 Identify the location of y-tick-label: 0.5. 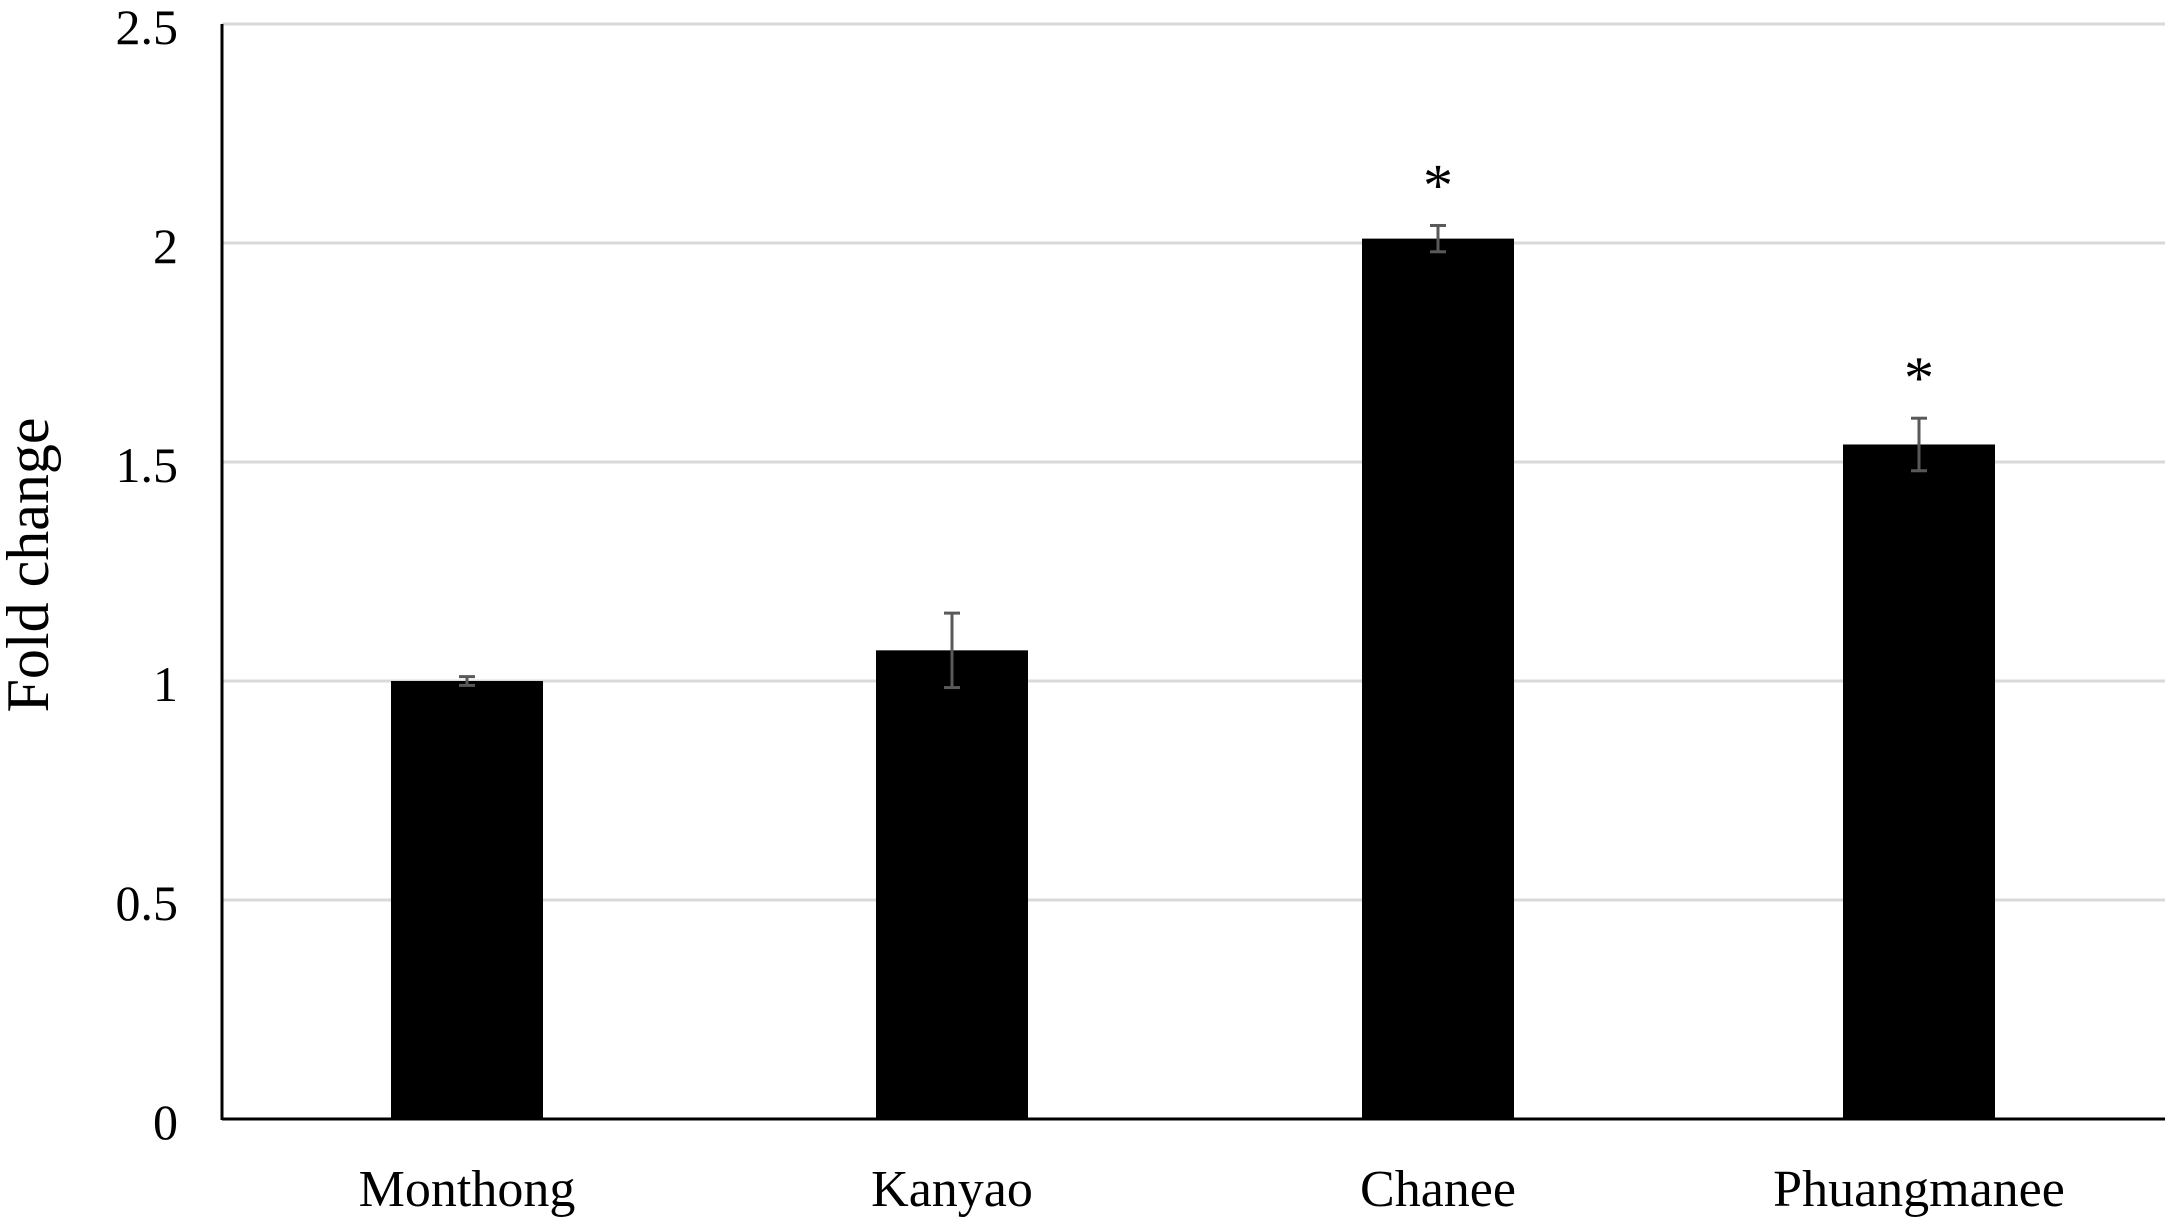
(147, 903).